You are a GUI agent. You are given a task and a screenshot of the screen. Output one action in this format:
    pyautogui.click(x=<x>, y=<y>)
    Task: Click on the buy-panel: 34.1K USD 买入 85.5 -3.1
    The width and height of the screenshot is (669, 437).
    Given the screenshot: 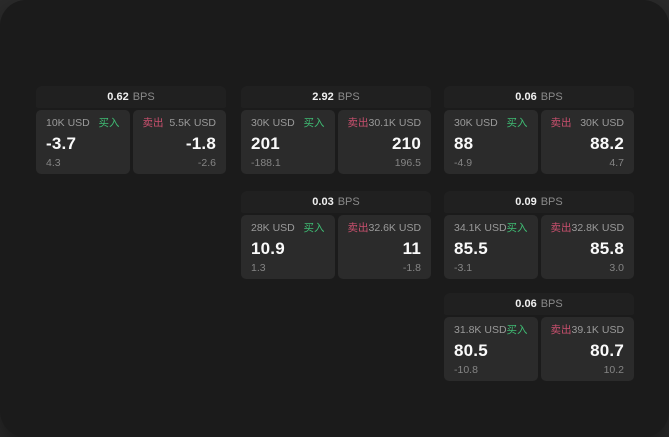 What is the action you would take?
    pyautogui.click(x=491, y=247)
    